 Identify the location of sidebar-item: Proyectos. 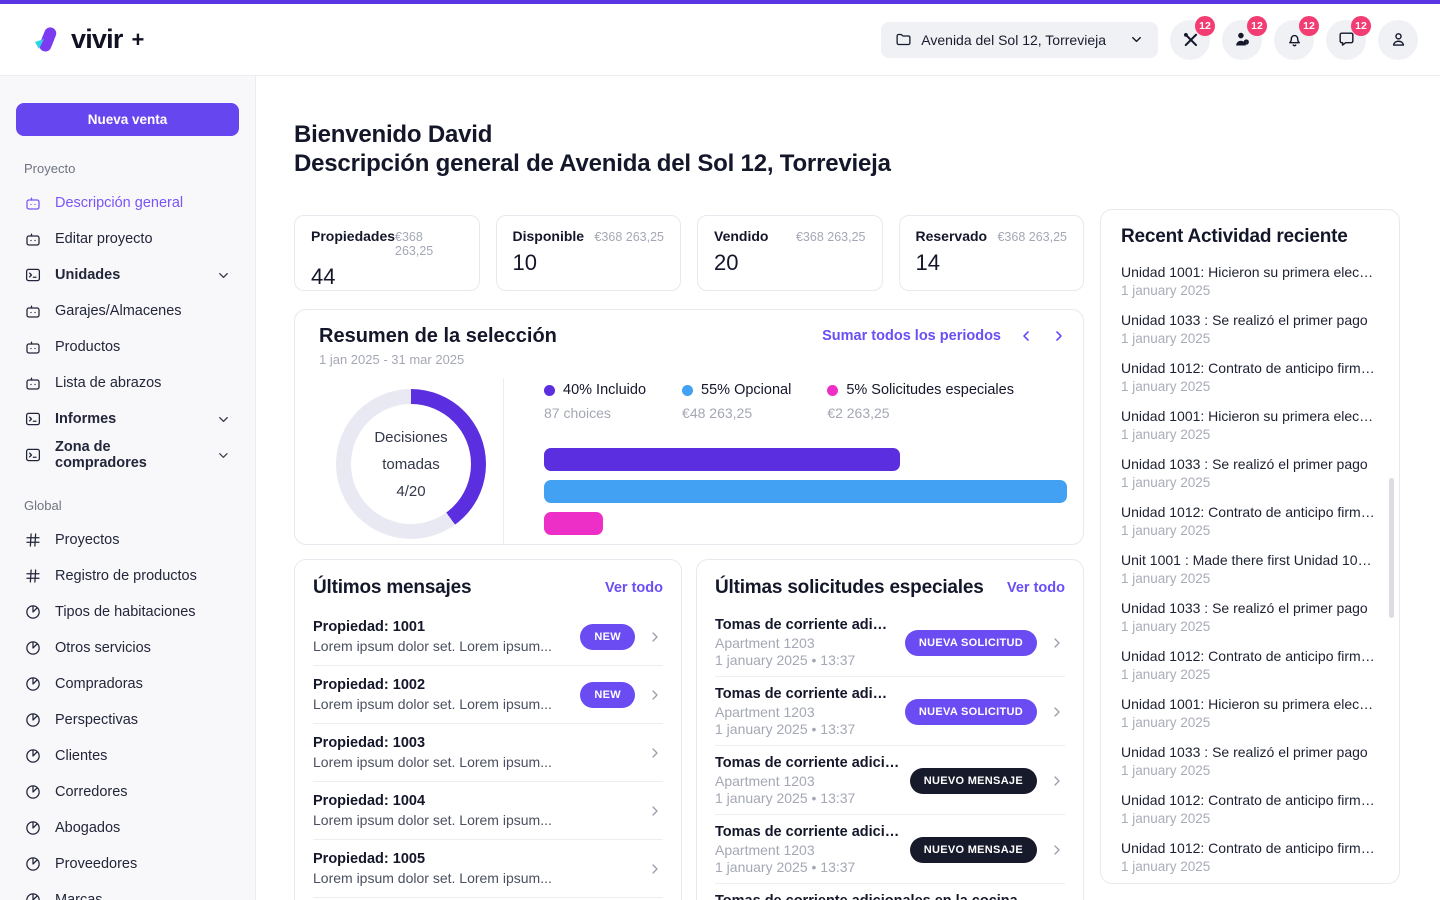
(127, 540).